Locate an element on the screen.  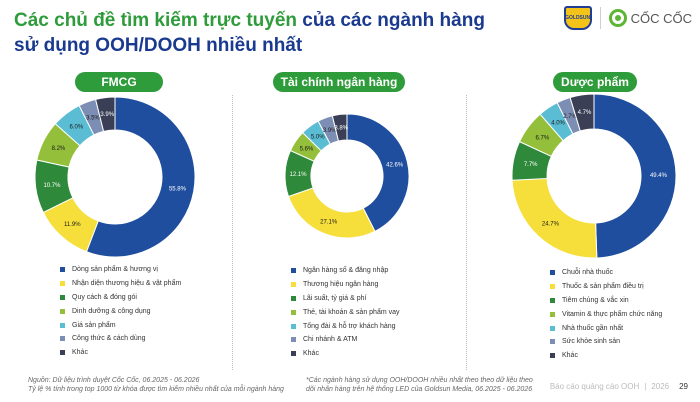
legend-item: Thẻ, tài khoản & sản phẩm vay is located at coordinates (345, 312).